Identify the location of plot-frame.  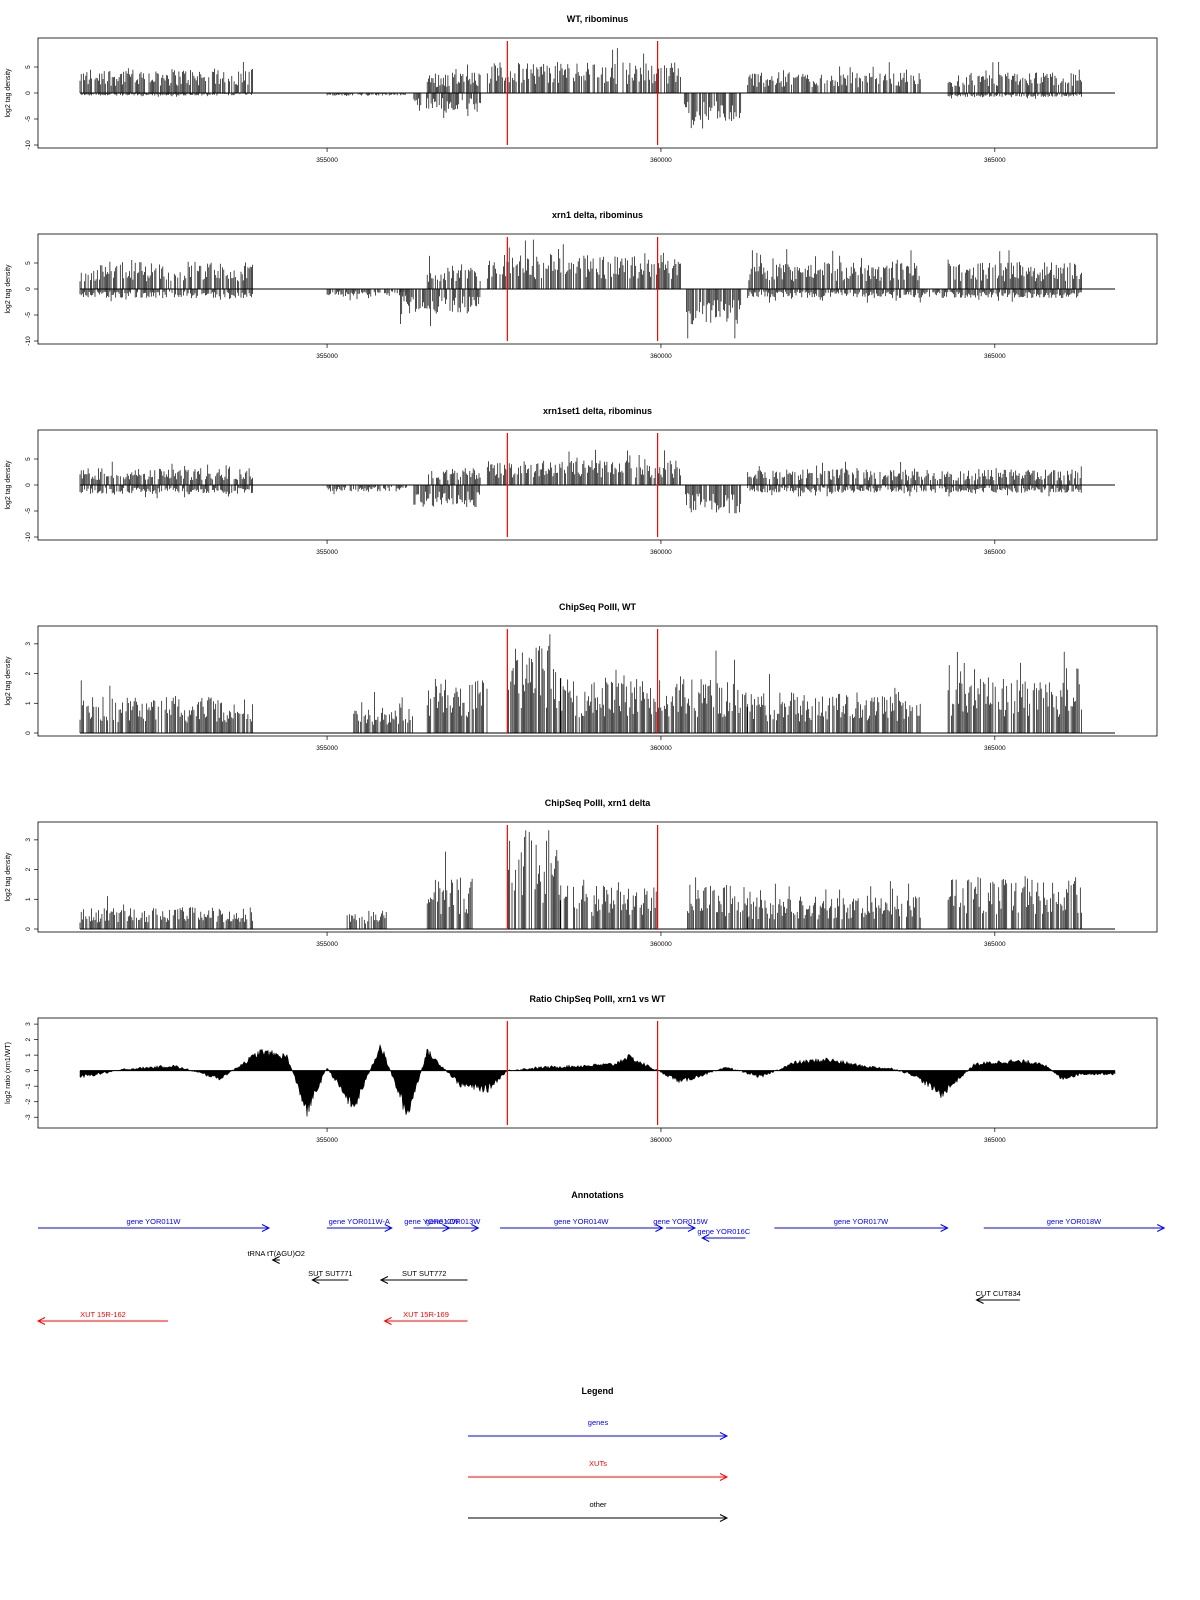
(597, 1073).